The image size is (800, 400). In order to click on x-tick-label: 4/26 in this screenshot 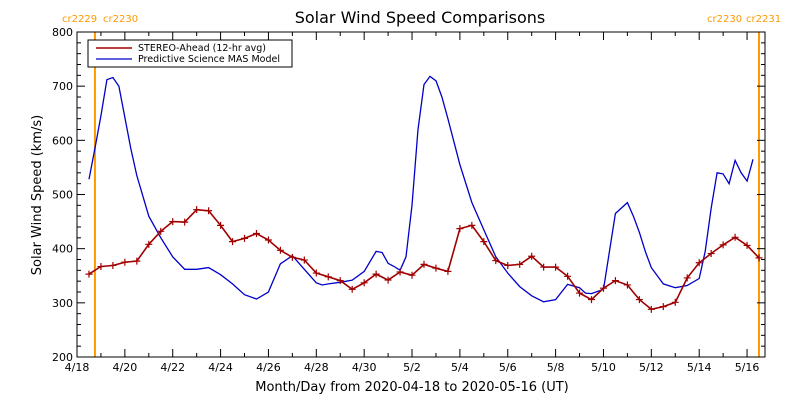, I will do `click(268, 367)`.